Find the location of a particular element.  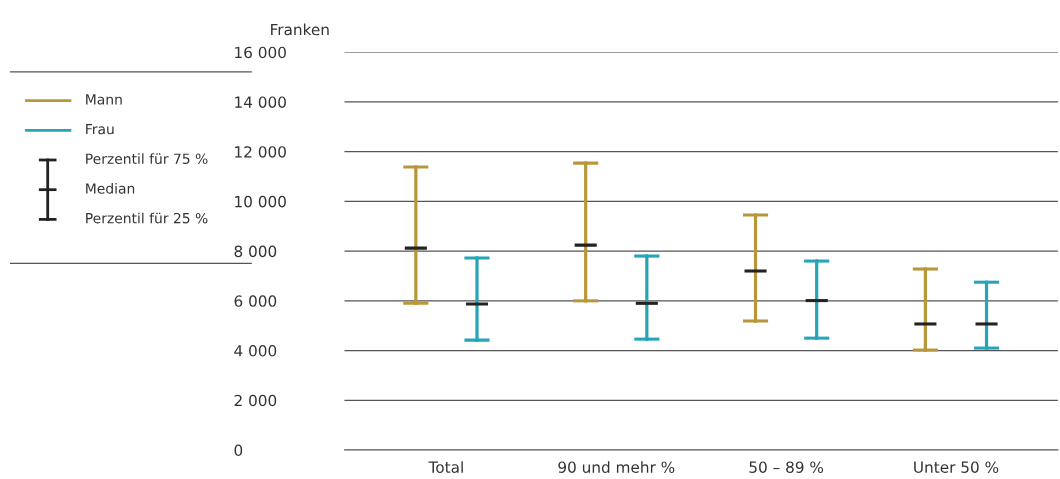

x-tick-label: 50 – 89 % is located at coordinates (786, 467).